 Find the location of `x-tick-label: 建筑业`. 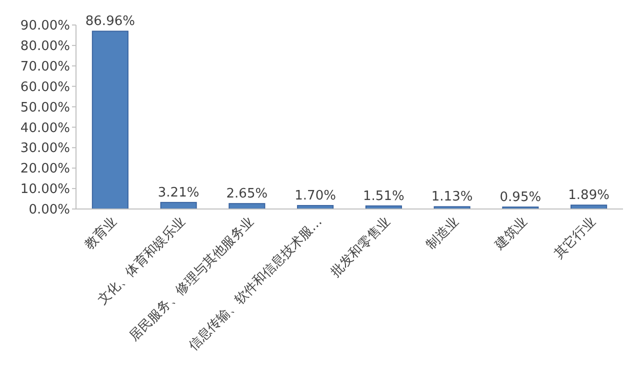

x-tick-label: 建筑业 is located at coordinates (511, 234).